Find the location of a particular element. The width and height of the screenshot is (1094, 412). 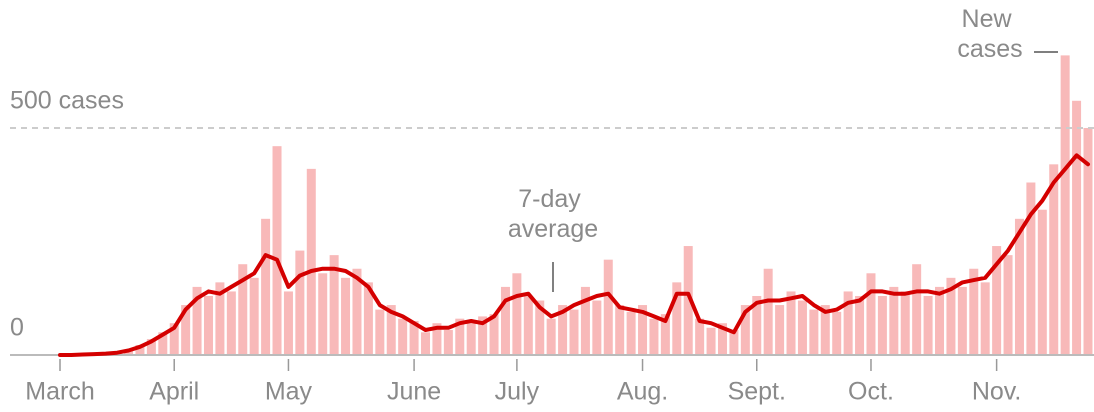

y-tick-label: 0 is located at coordinates (17, 328).